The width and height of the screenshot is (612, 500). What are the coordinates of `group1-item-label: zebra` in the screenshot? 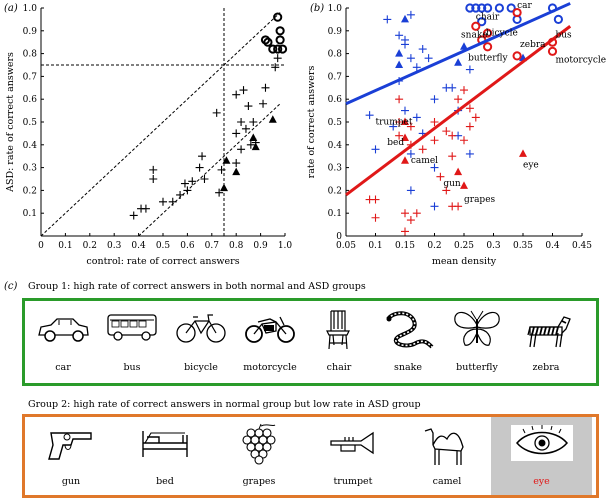 It's located at (546, 367).